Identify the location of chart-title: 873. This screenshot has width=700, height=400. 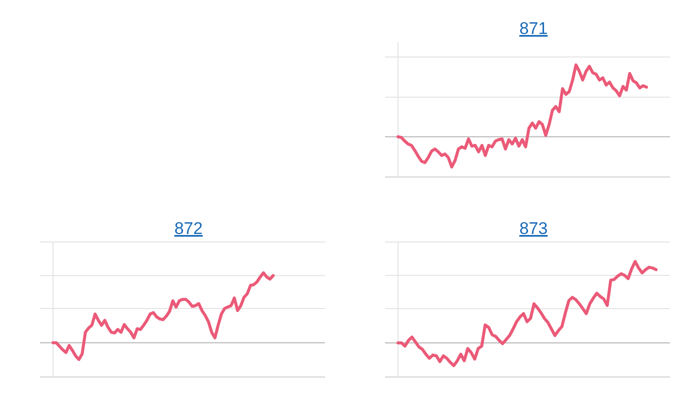
(533, 228).